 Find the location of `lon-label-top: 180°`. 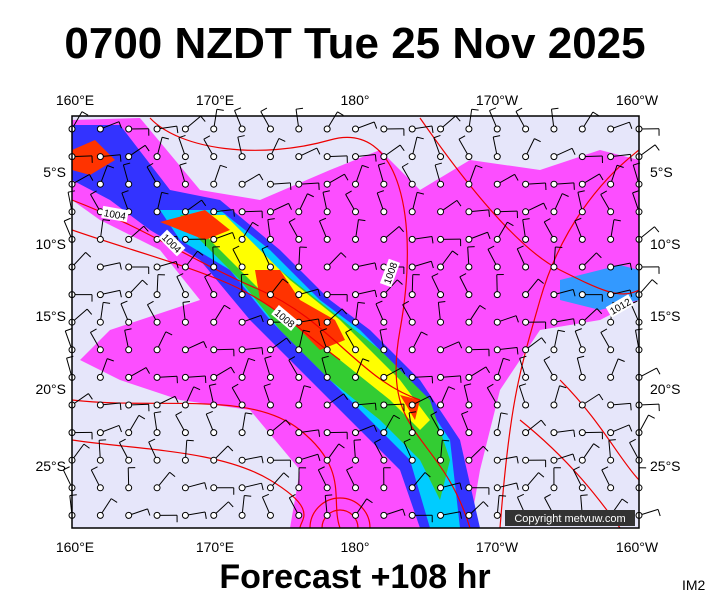

lon-label-top: 180° is located at coordinates (355, 100).